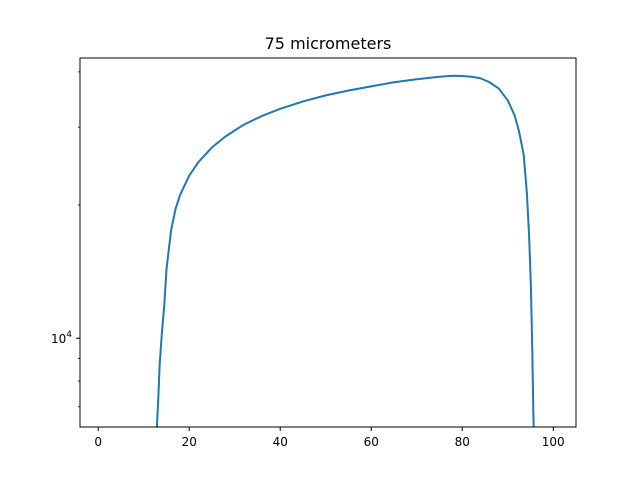 This screenshot has height=484, width=640. What do you see at coordinates (189, 442) in the screenshot?
I see `x-tick-label: 20` at bounding box center [189, 442].